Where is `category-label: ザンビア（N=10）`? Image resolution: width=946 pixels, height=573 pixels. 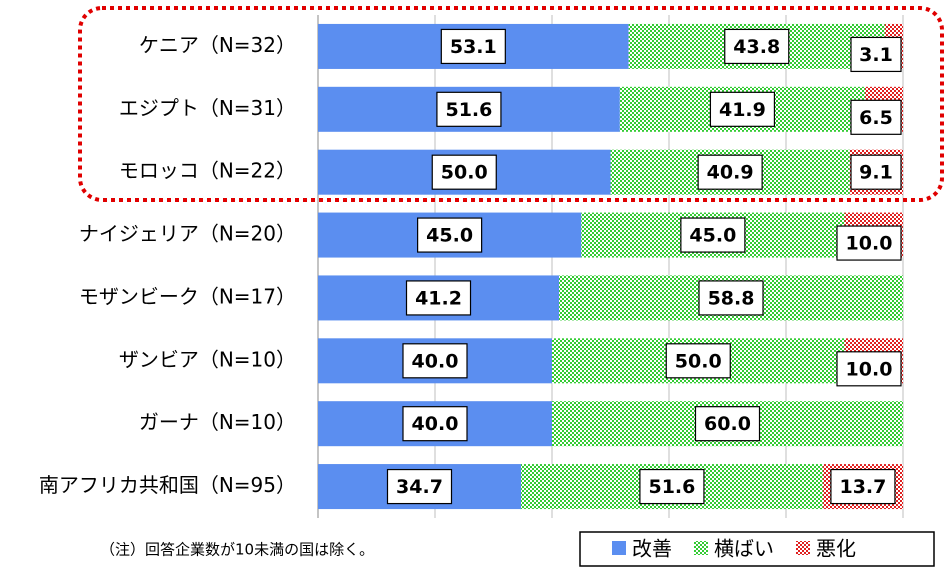 category-label: ザンビア（N=10） is located at coordinates (207, 359).